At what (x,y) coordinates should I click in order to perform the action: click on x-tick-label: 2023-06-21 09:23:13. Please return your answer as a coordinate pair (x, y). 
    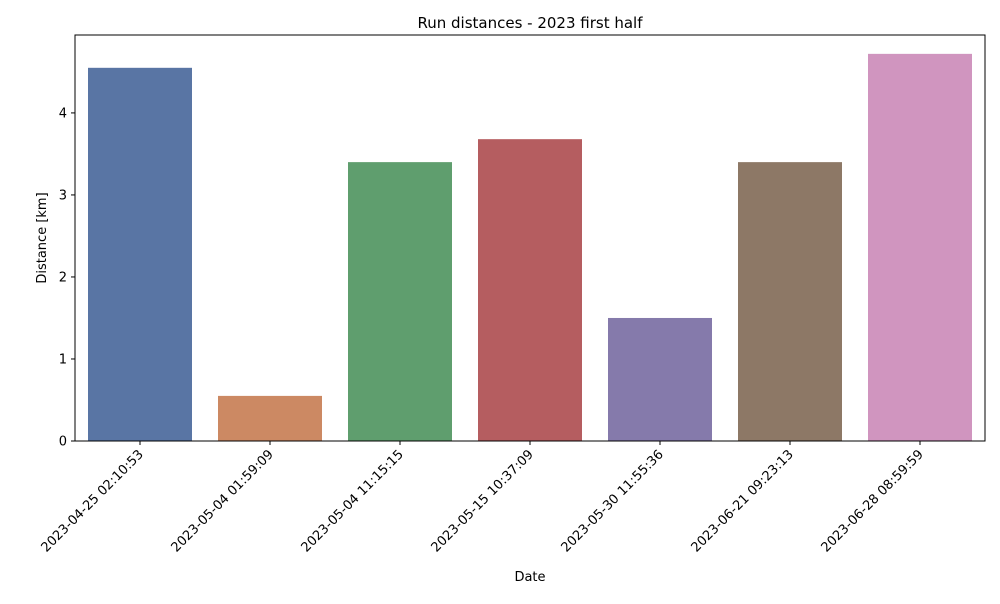
    Looking at the image, I should click on (743, 501).